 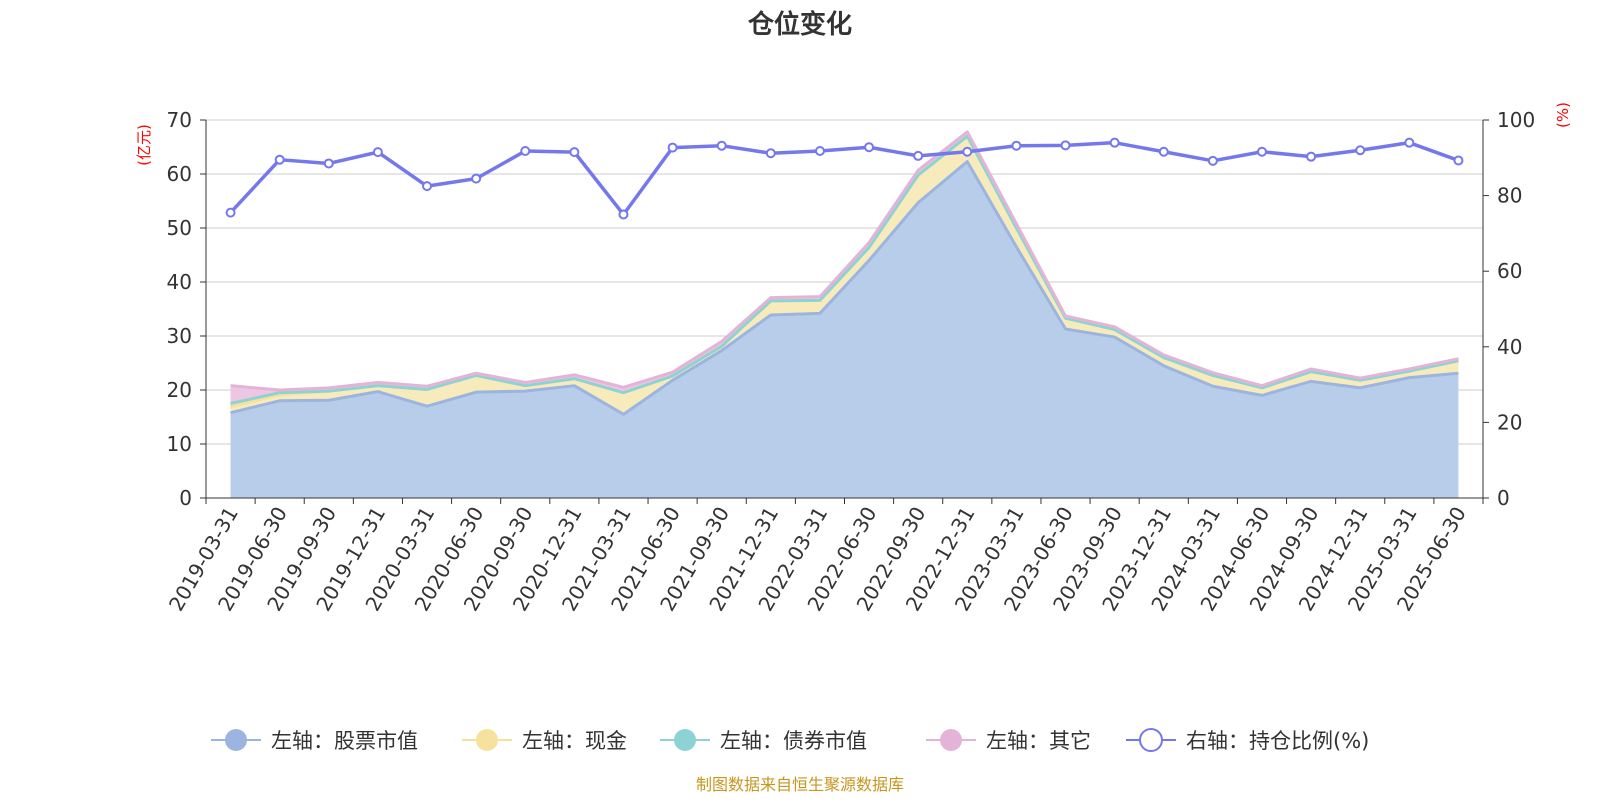 I want to click on left-tick-label: 40, so click(x=179, y=282).